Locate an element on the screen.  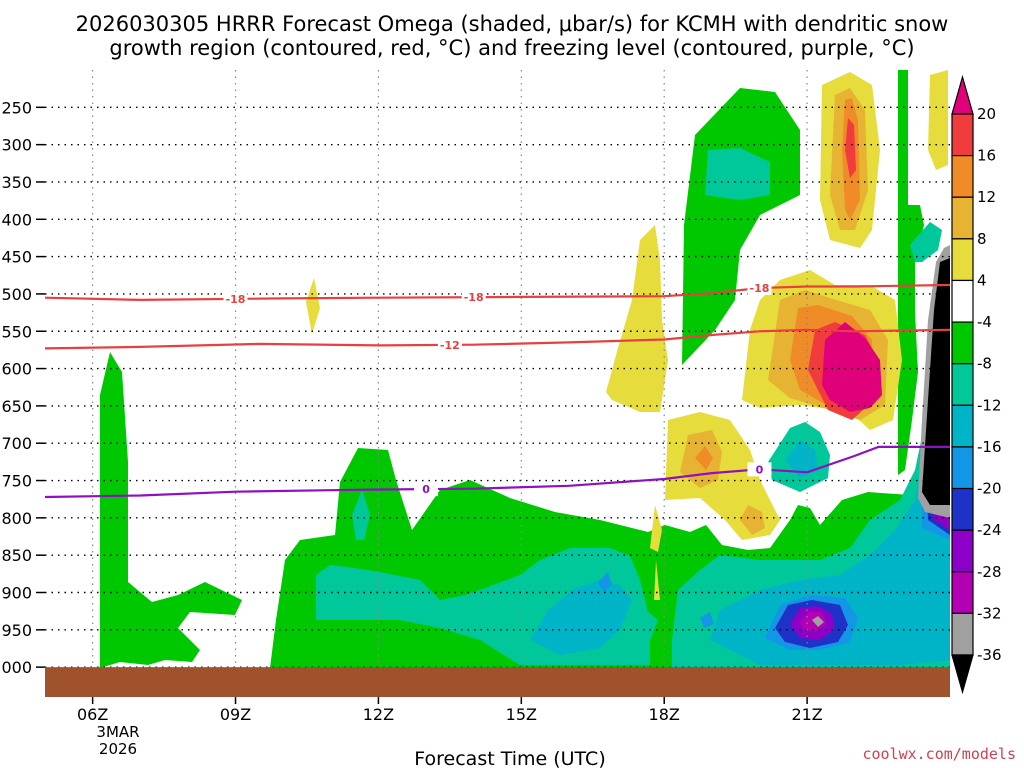
omega-region-blue is located at coordinates (862, 456).